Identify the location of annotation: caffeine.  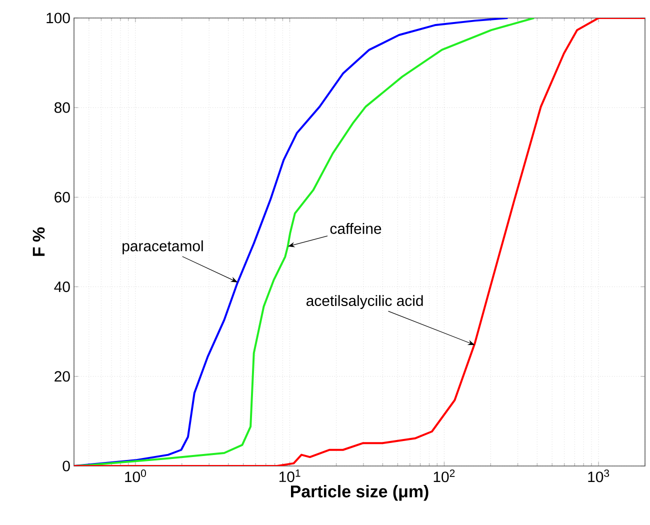
(356, 228).